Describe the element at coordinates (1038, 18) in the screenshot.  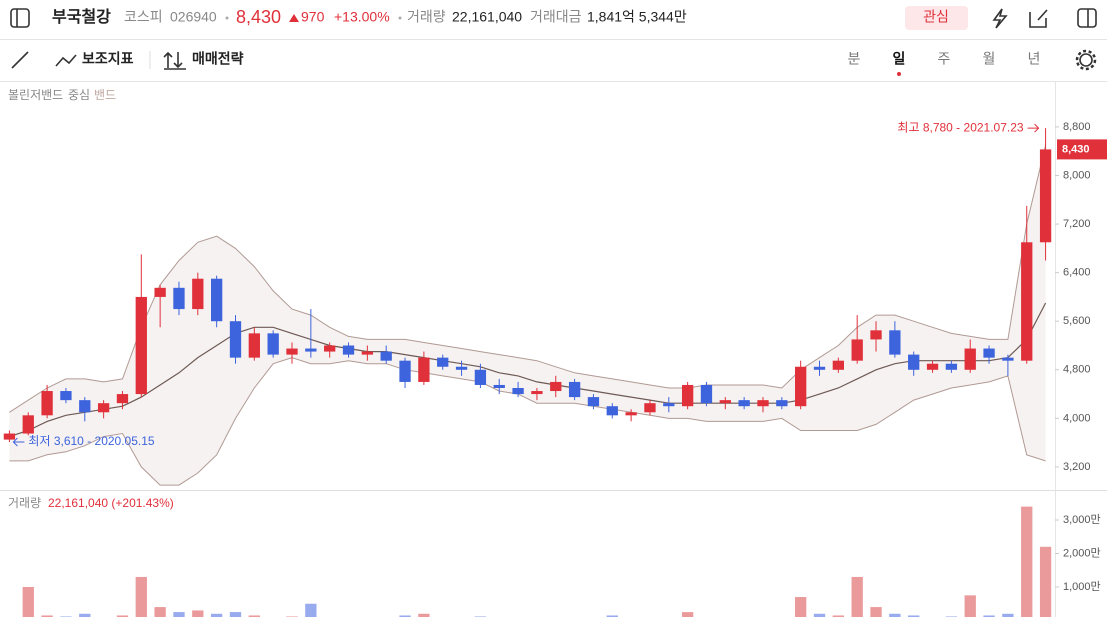
I see `edit-icon` at that location.